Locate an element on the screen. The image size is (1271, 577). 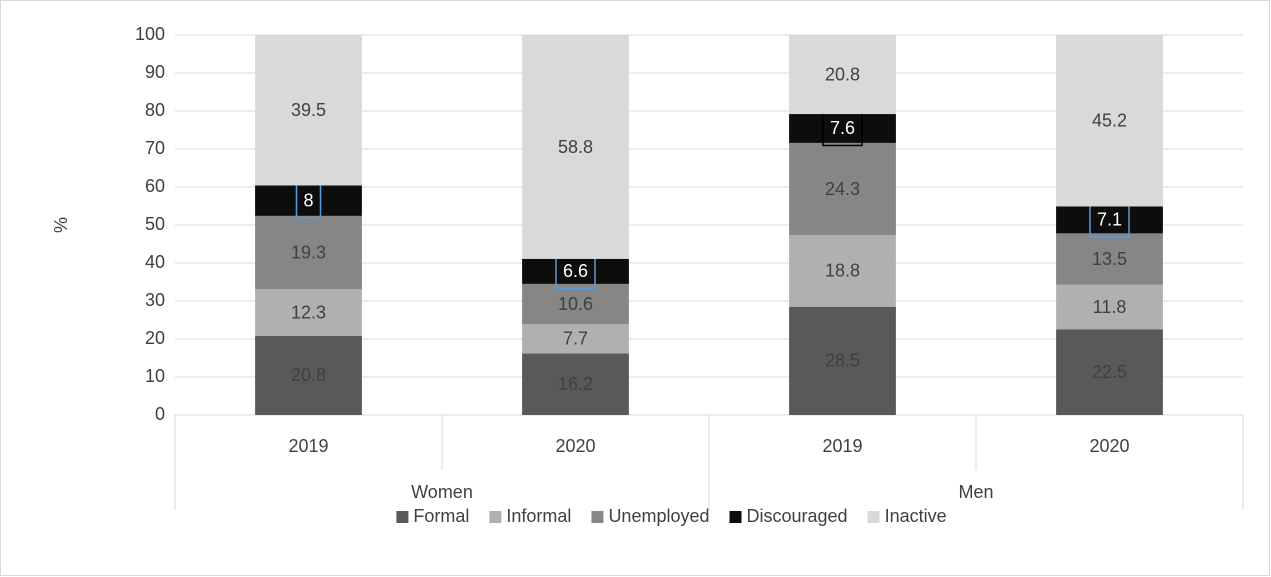
data-label: 16.2 is located at coordinates (575, 384).